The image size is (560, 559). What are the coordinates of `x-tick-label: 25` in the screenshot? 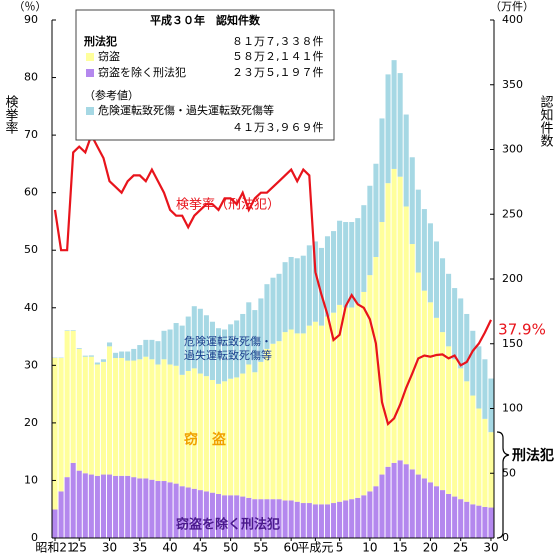 It's located at (79, 548).